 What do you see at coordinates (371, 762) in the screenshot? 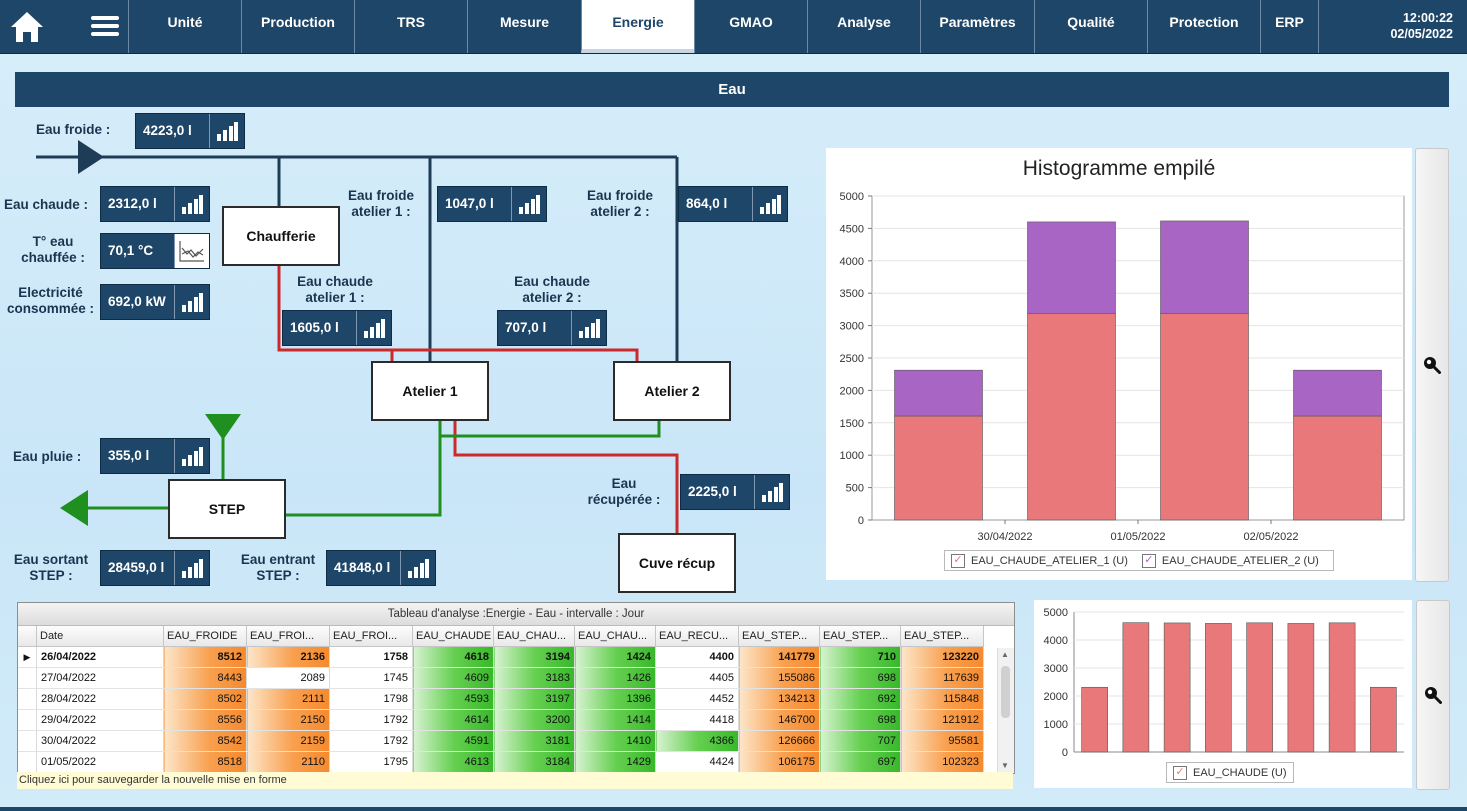
I see `table-cell: 1795` at bounding box center [371, 762].